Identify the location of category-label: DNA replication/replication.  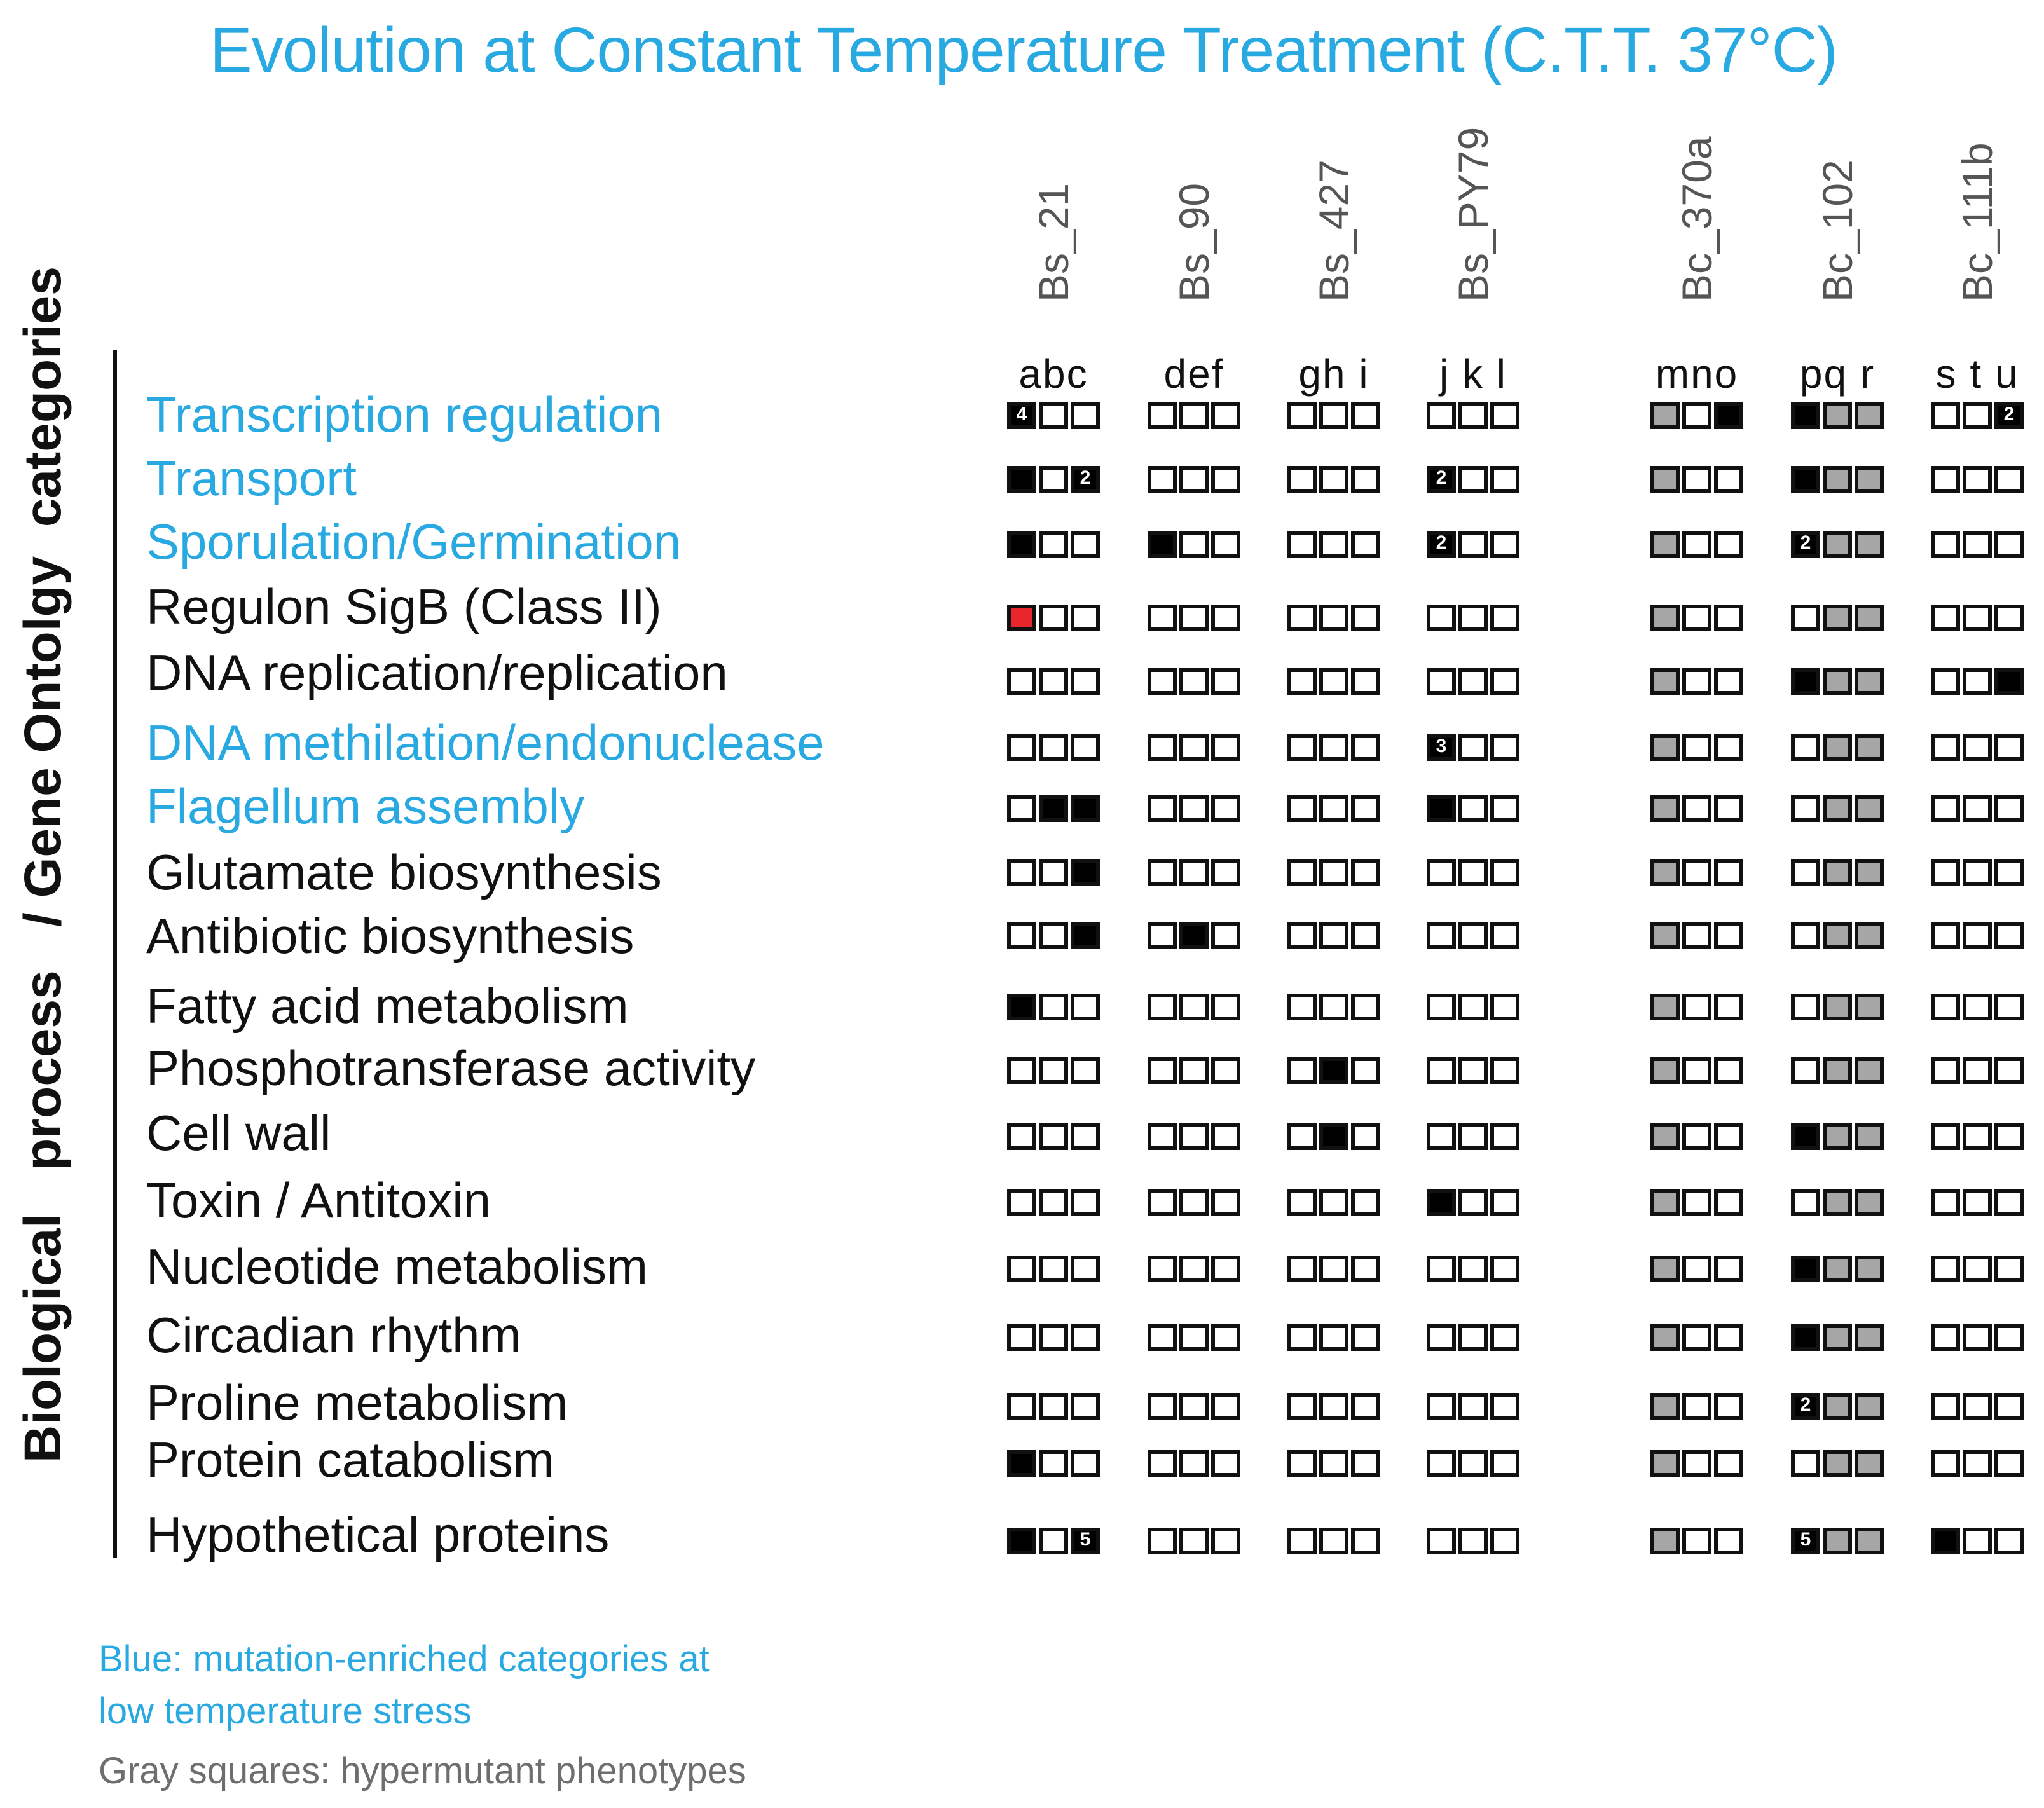
(437, 673).